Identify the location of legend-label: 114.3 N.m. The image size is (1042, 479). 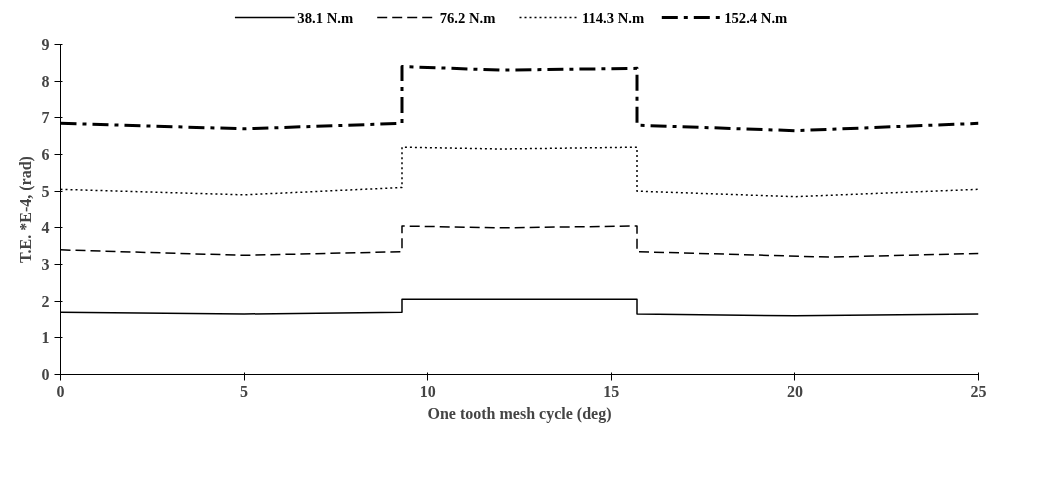
(613, 17).